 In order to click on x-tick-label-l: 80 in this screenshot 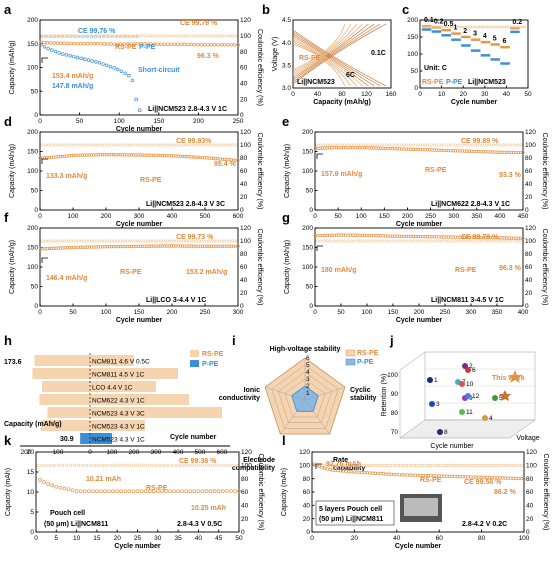, I will do `click(482, 538)`.